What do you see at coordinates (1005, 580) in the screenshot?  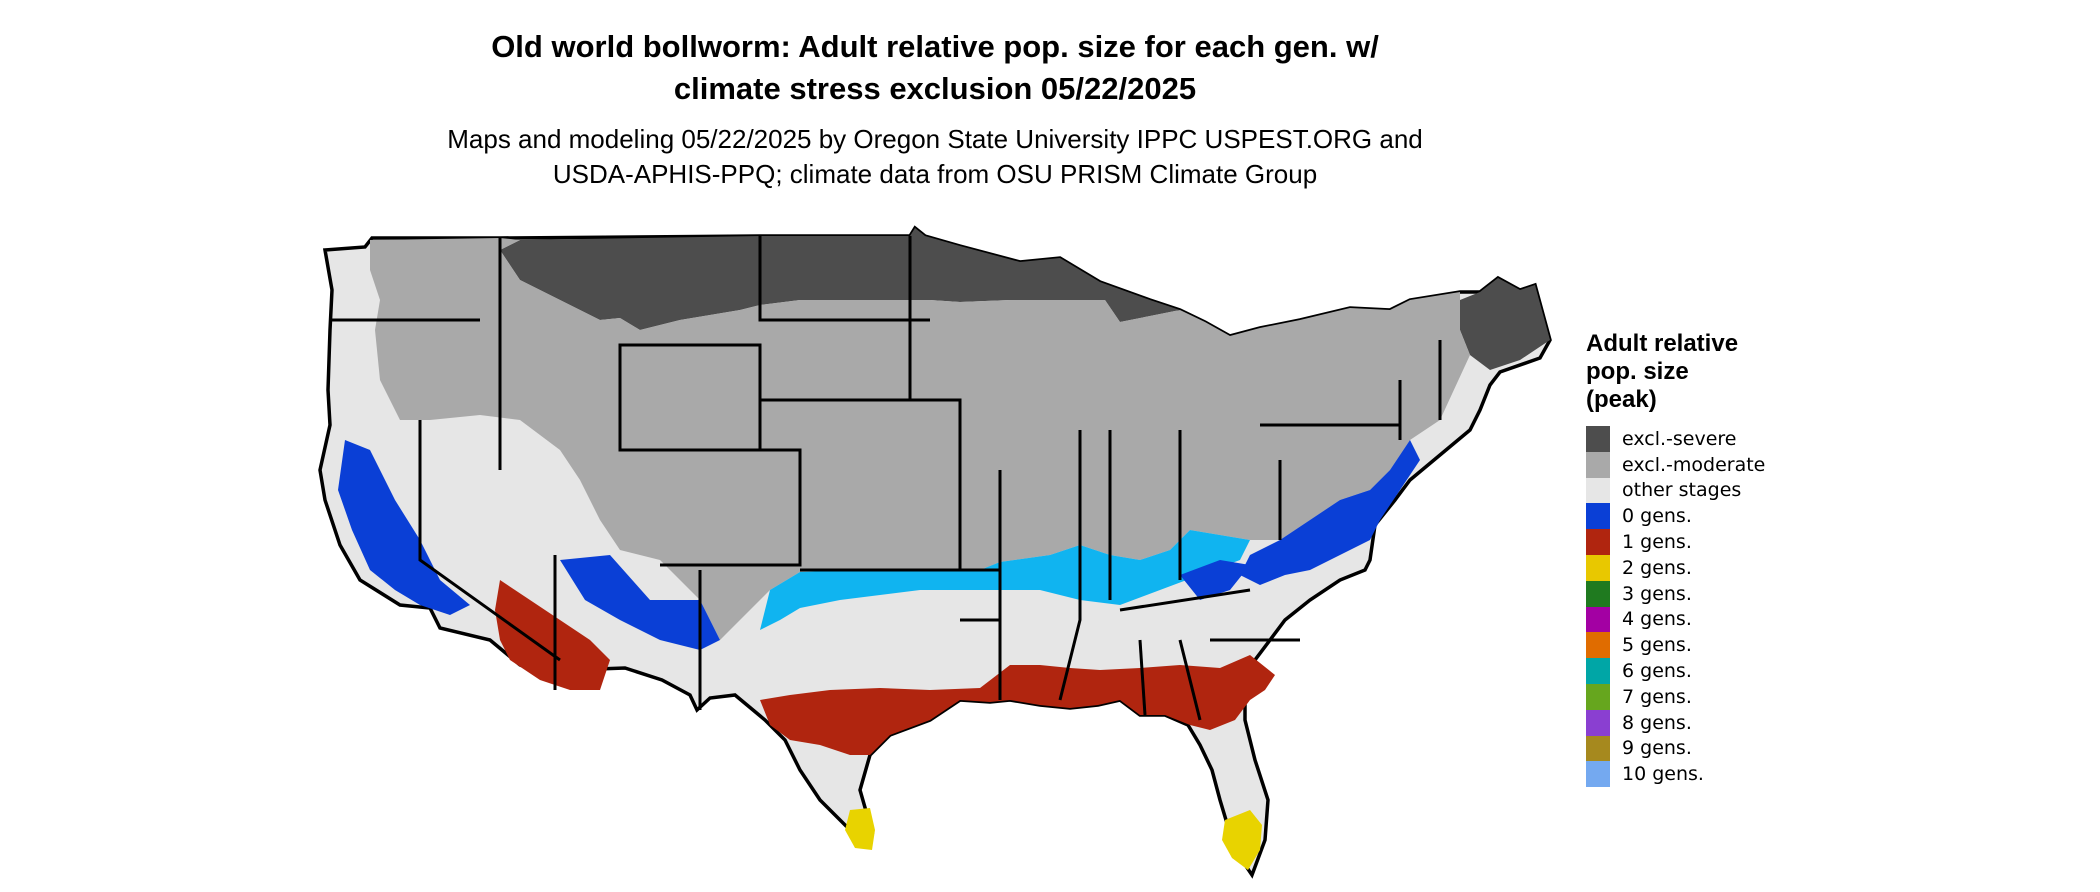 I see `zone-light-blue-band` at bounding box center [1005, 580].